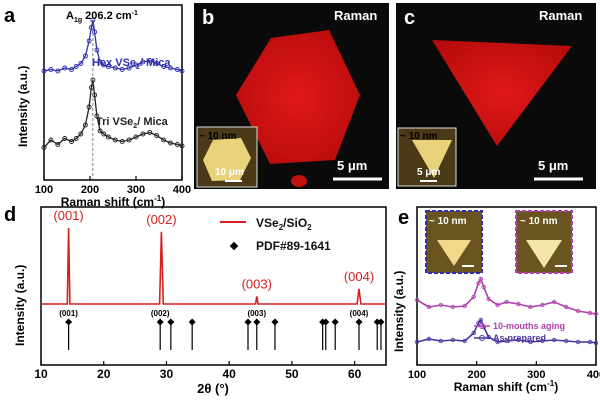 The width and height of the screenshot is (600, 401). Describe the element at coordinates (113, 98) in the screenshot. I see `panel-a-plot` at that location.